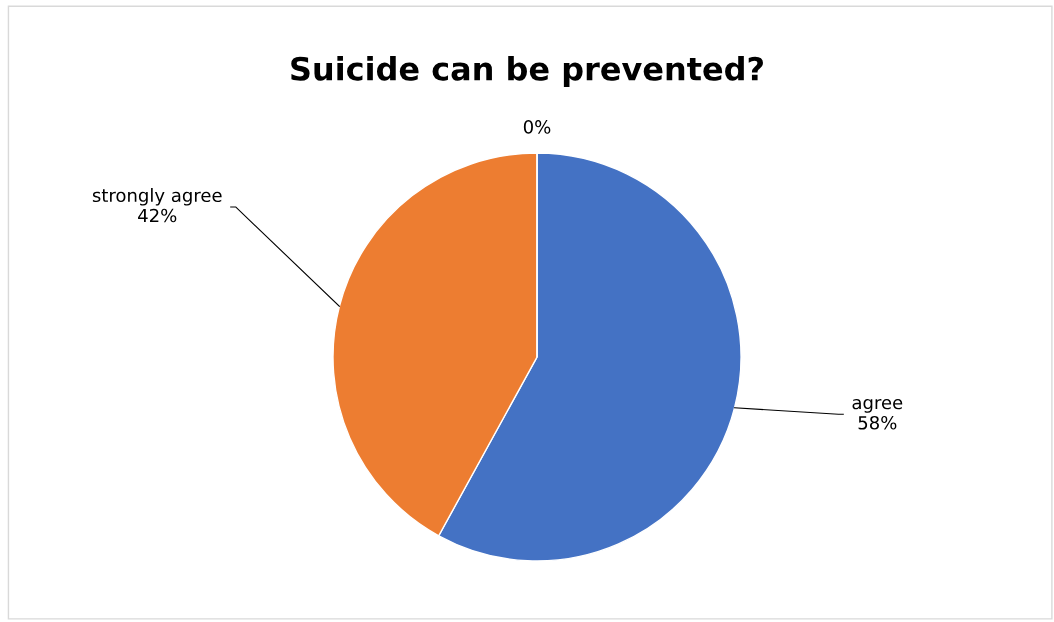  What do you see at coordinates (877, 405) in the screenshot?
I see `slice-label: agree` at bounding box center [877, 405].